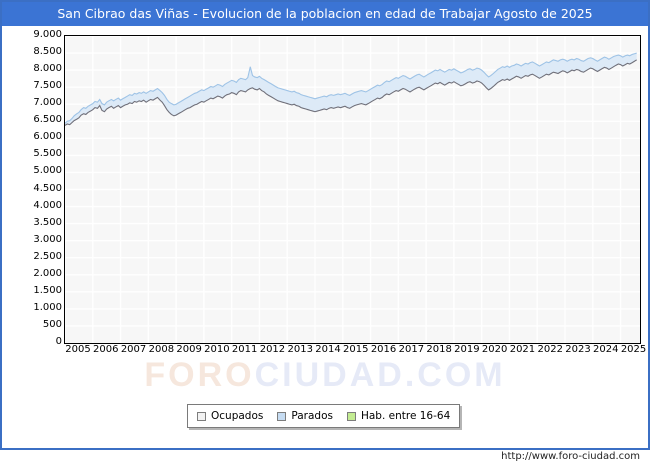  Describe the element at coordinates (47, 307) in the screenshot. I see `y-tick-label: 1.000` at that location.